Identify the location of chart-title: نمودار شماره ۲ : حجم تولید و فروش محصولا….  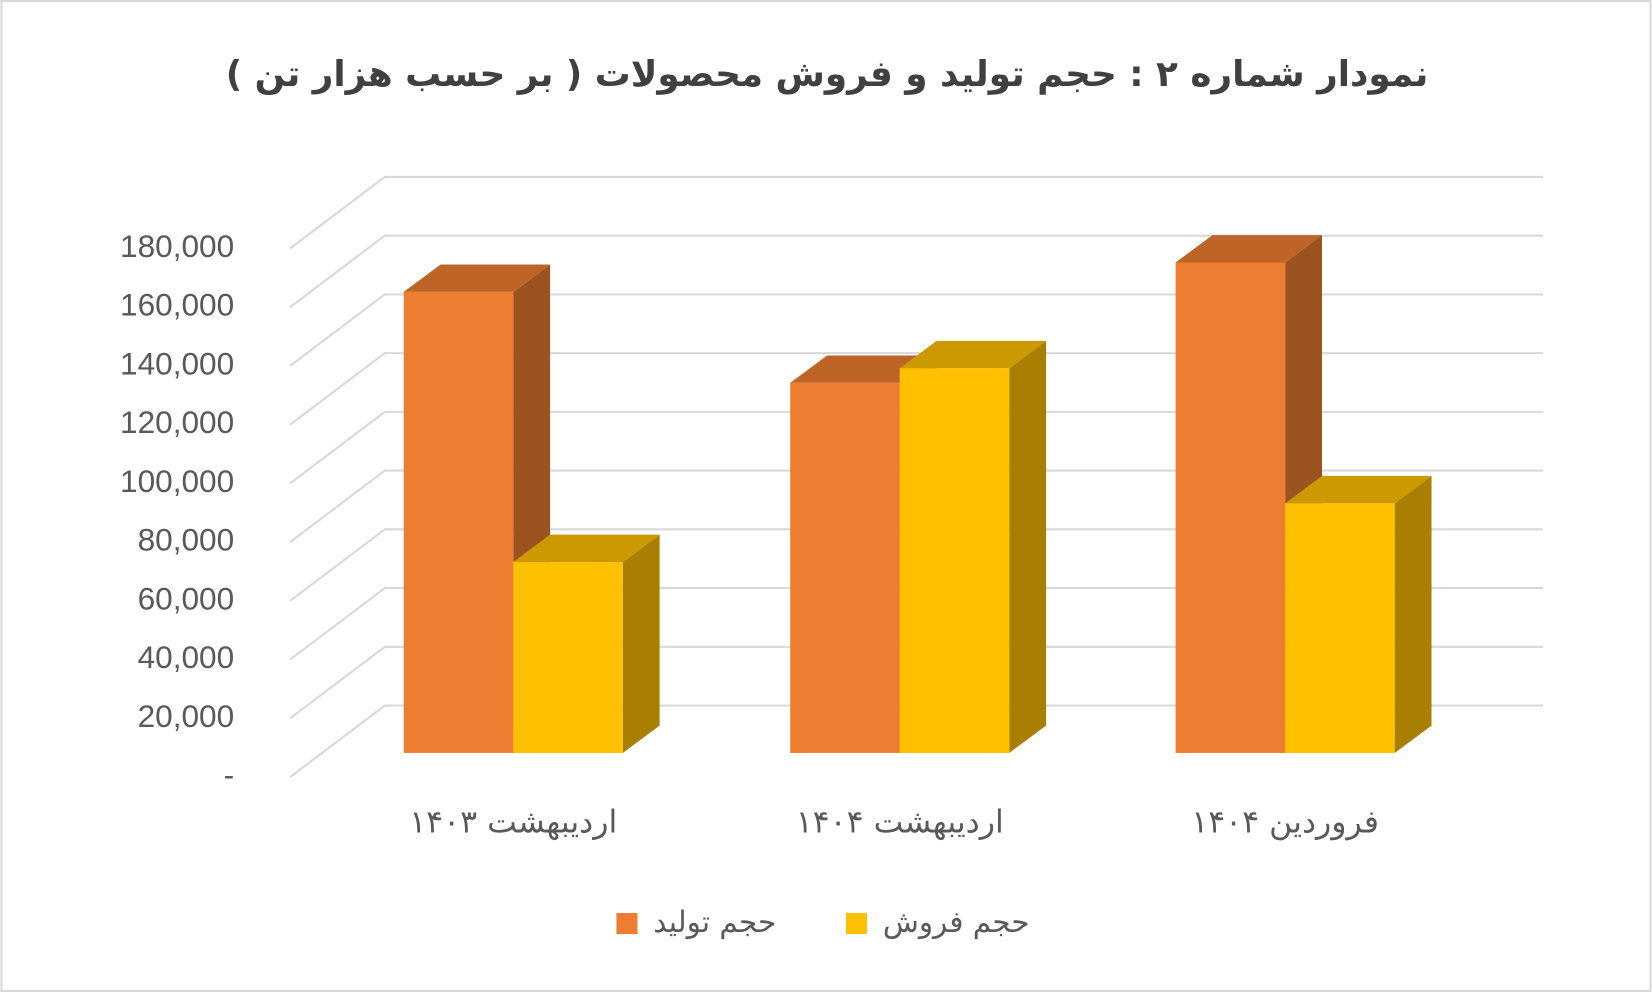
(827, 74).